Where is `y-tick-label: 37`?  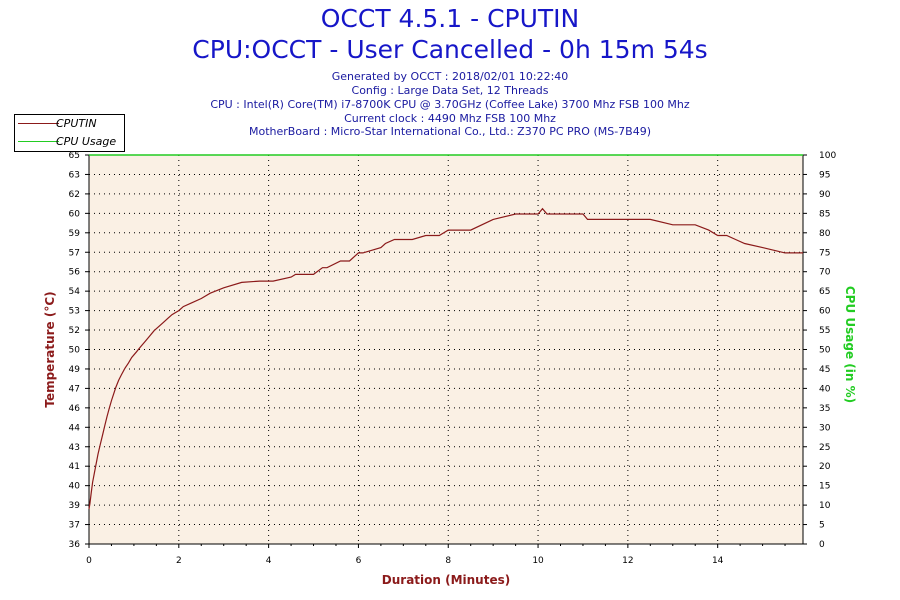 y-tick-label: 37 is located at coordinates (74, 526).